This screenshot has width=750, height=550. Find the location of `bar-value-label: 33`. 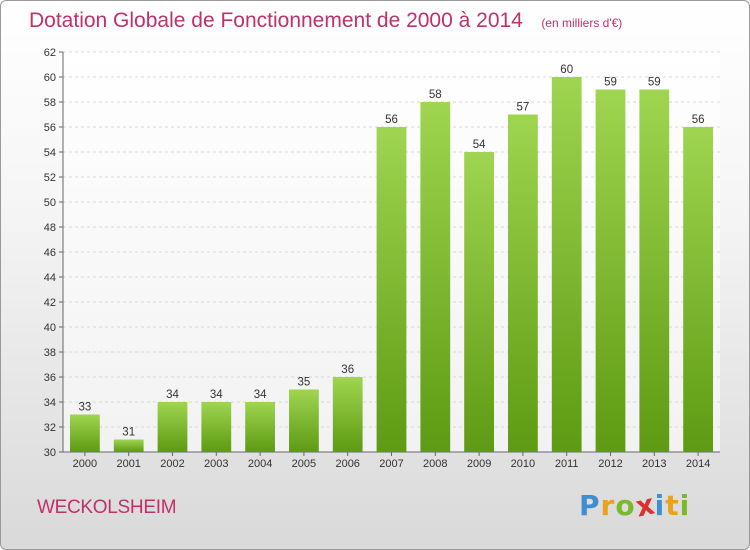

bar-value-label: 33 is located at coordinates (85, 408).